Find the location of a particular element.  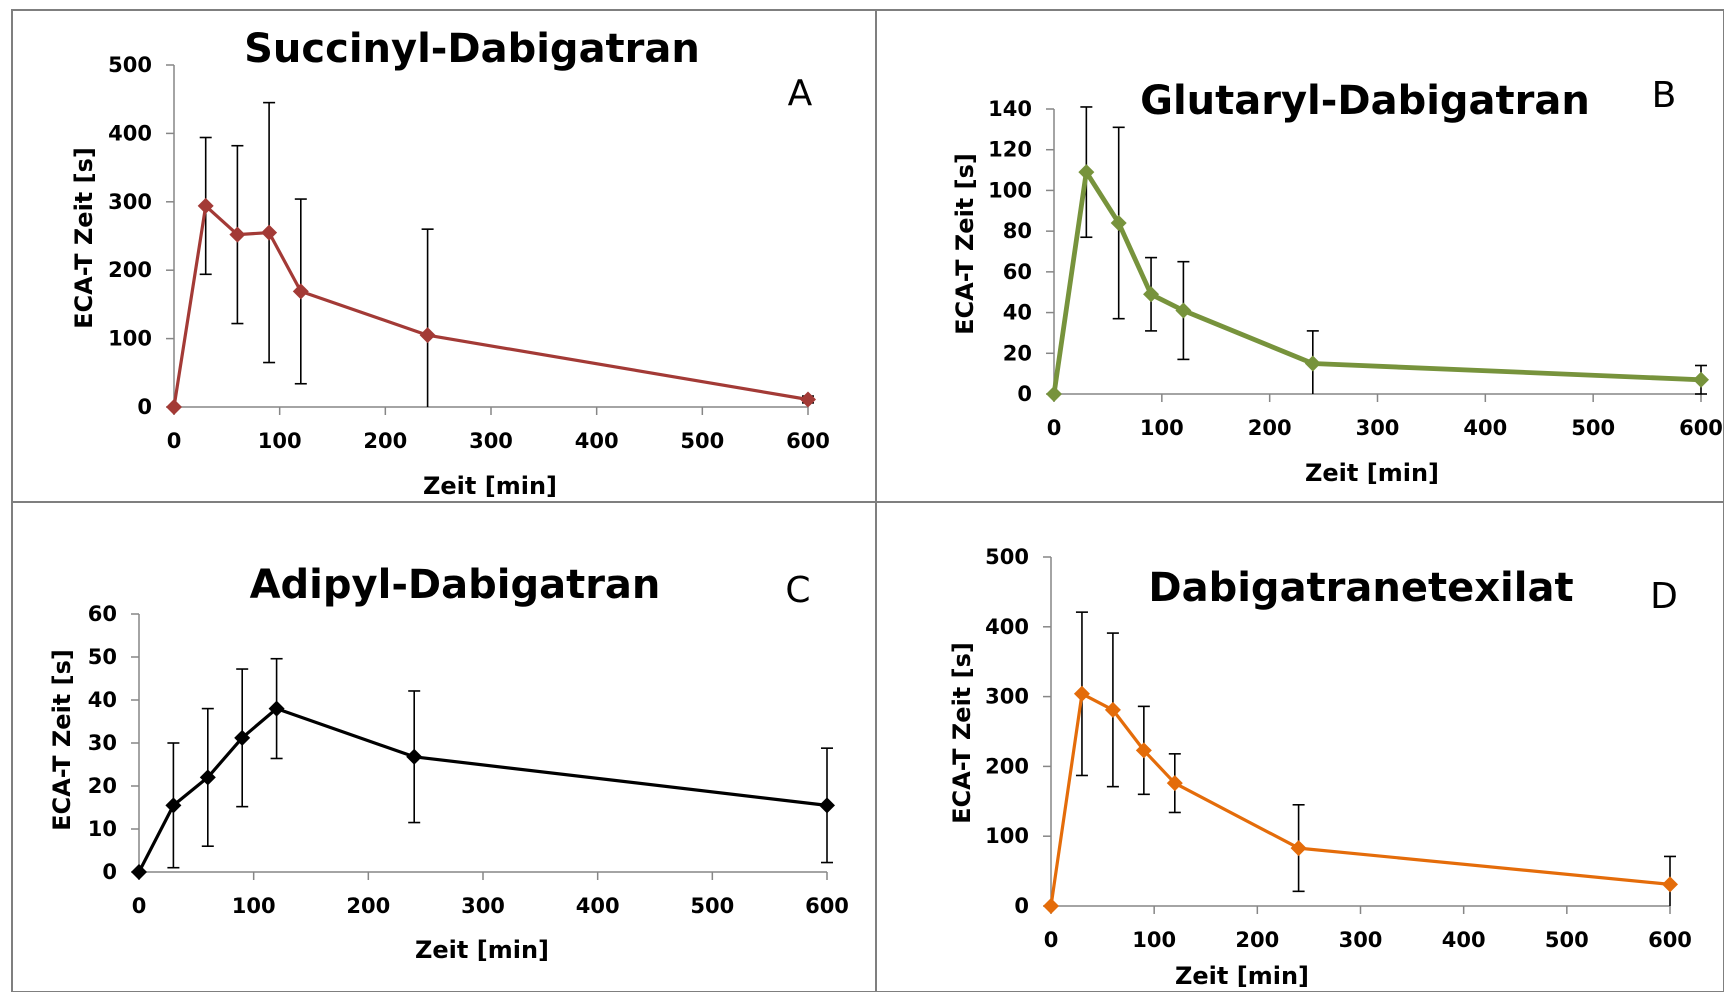

panel-d-y-tick-label: 400 is located at coordinates (1007, 627).